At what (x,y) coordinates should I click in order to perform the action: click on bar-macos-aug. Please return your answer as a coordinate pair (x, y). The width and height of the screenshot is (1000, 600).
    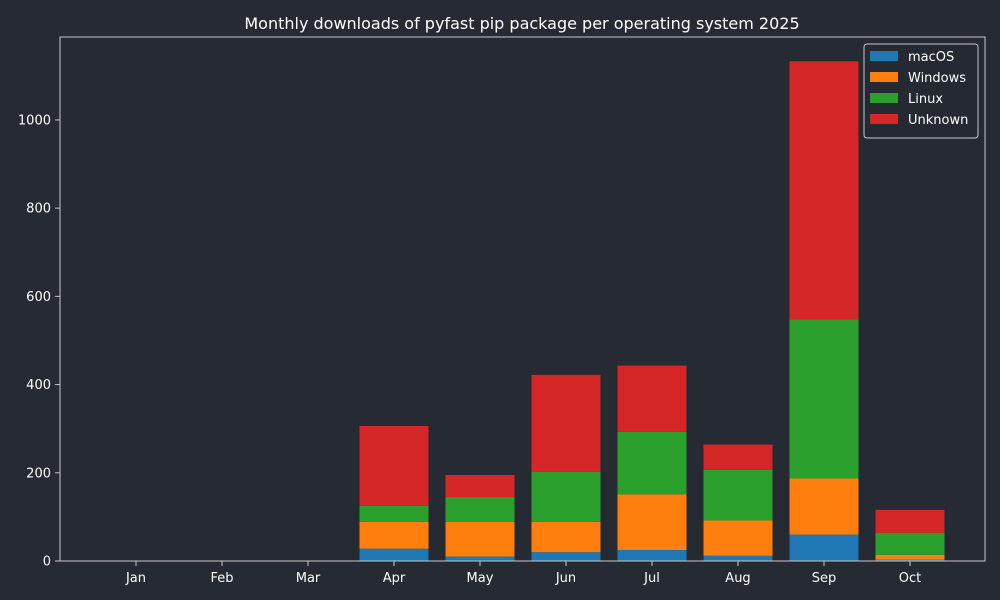
    Looking at the image, I should click on (738, 558).